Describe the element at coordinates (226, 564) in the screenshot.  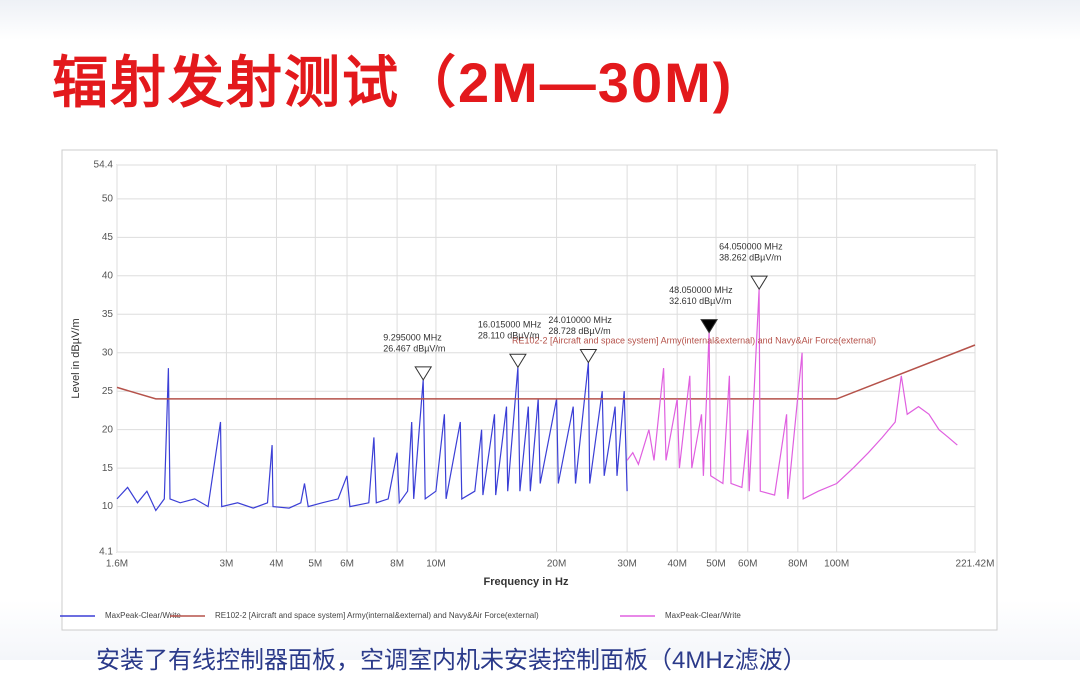
I see `x-tick-label: 3M` at that location.